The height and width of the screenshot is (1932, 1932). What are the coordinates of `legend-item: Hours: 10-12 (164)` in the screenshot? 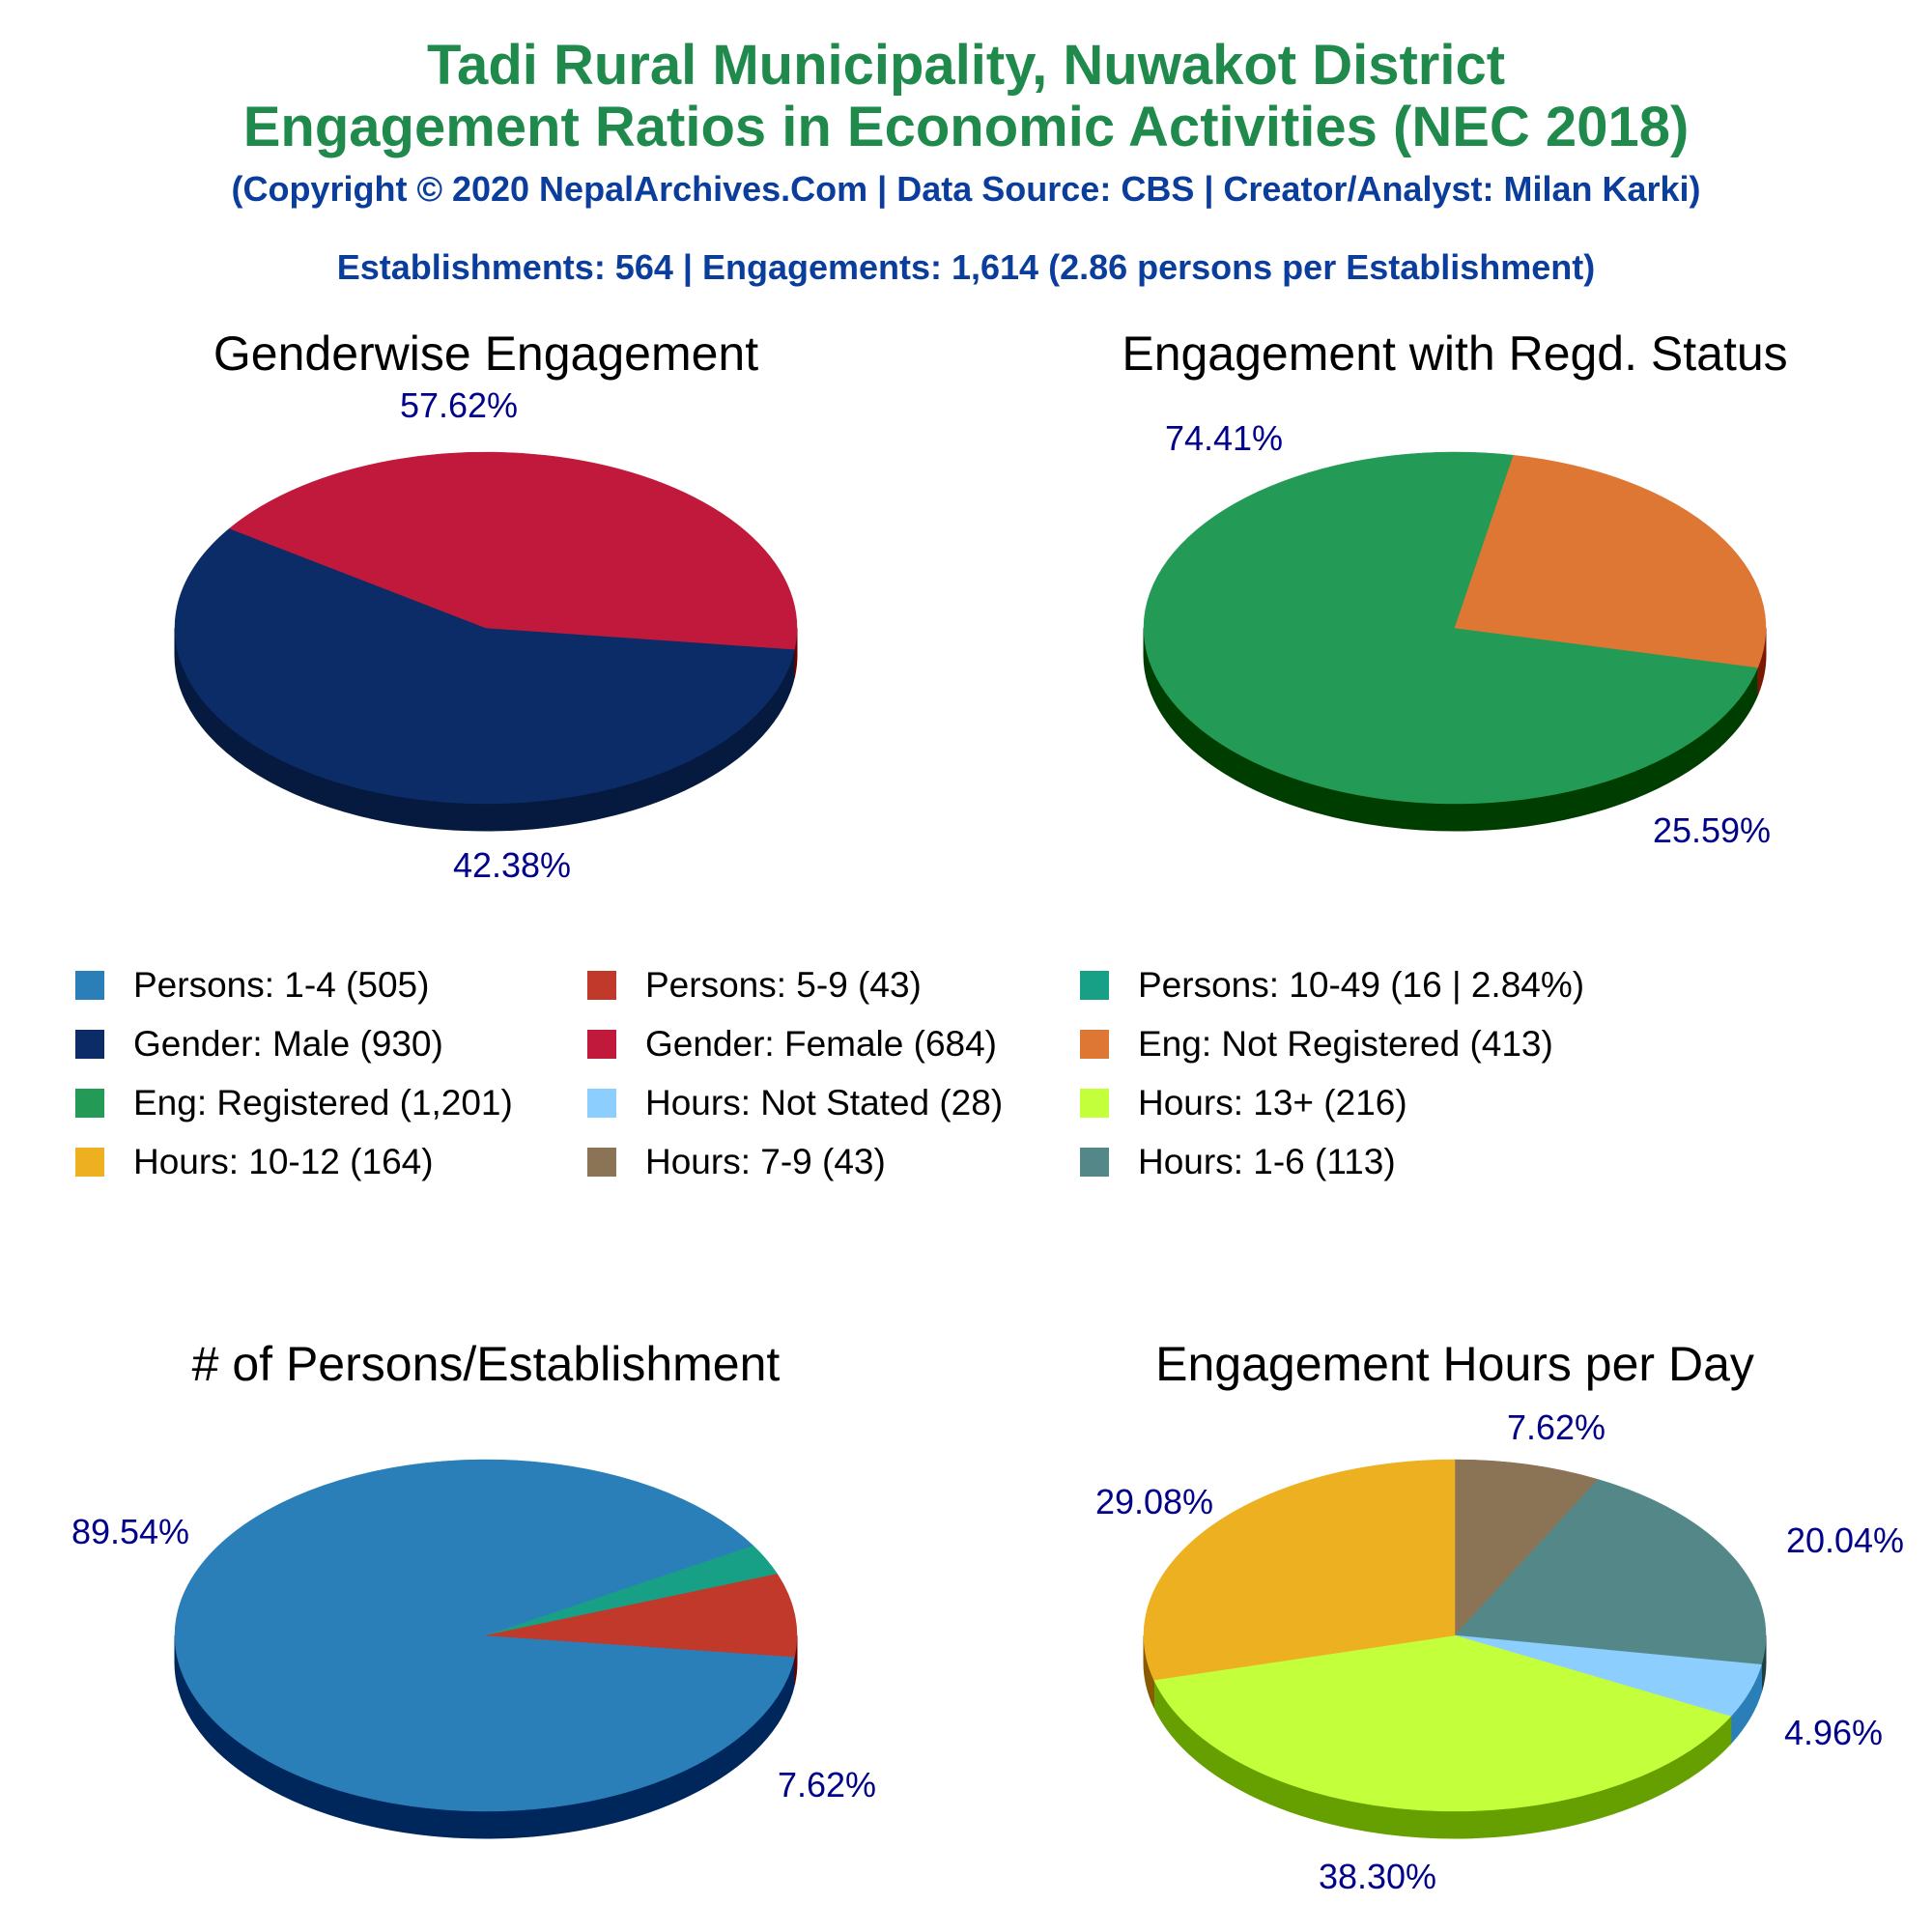 It's located at (254, 1162).